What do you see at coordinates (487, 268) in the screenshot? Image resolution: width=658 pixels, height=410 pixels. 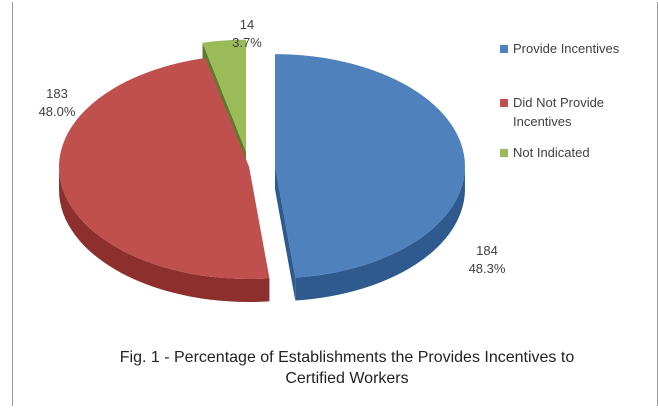 I see `data-label-percent: 48.3%` at bounding box center [487, 268].